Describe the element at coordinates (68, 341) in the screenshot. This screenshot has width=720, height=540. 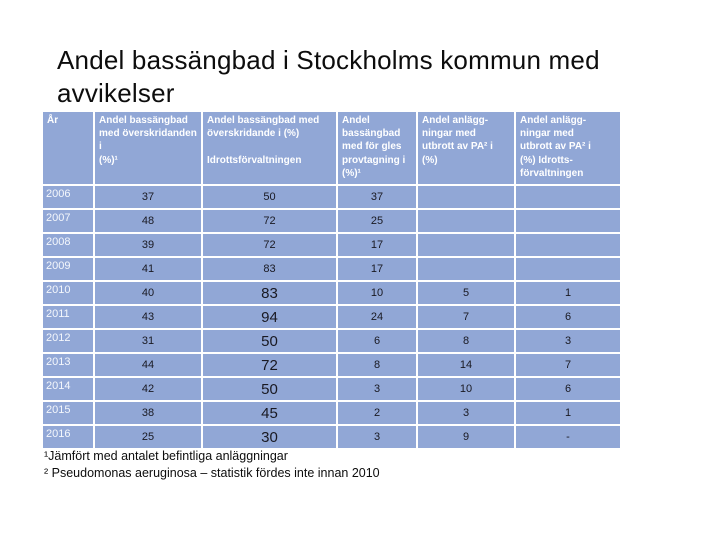
I see `year-cell: 2012` at that location.